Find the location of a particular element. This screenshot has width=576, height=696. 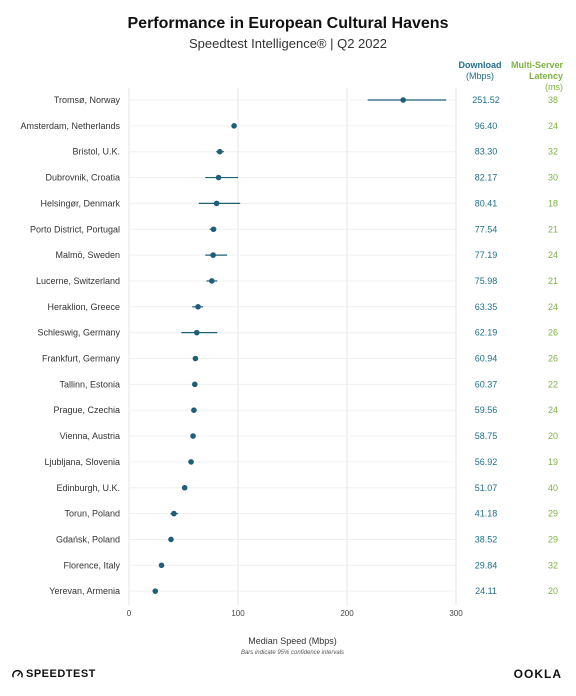

ookla-logo: OOKLA is located at coordinates (537, 674).